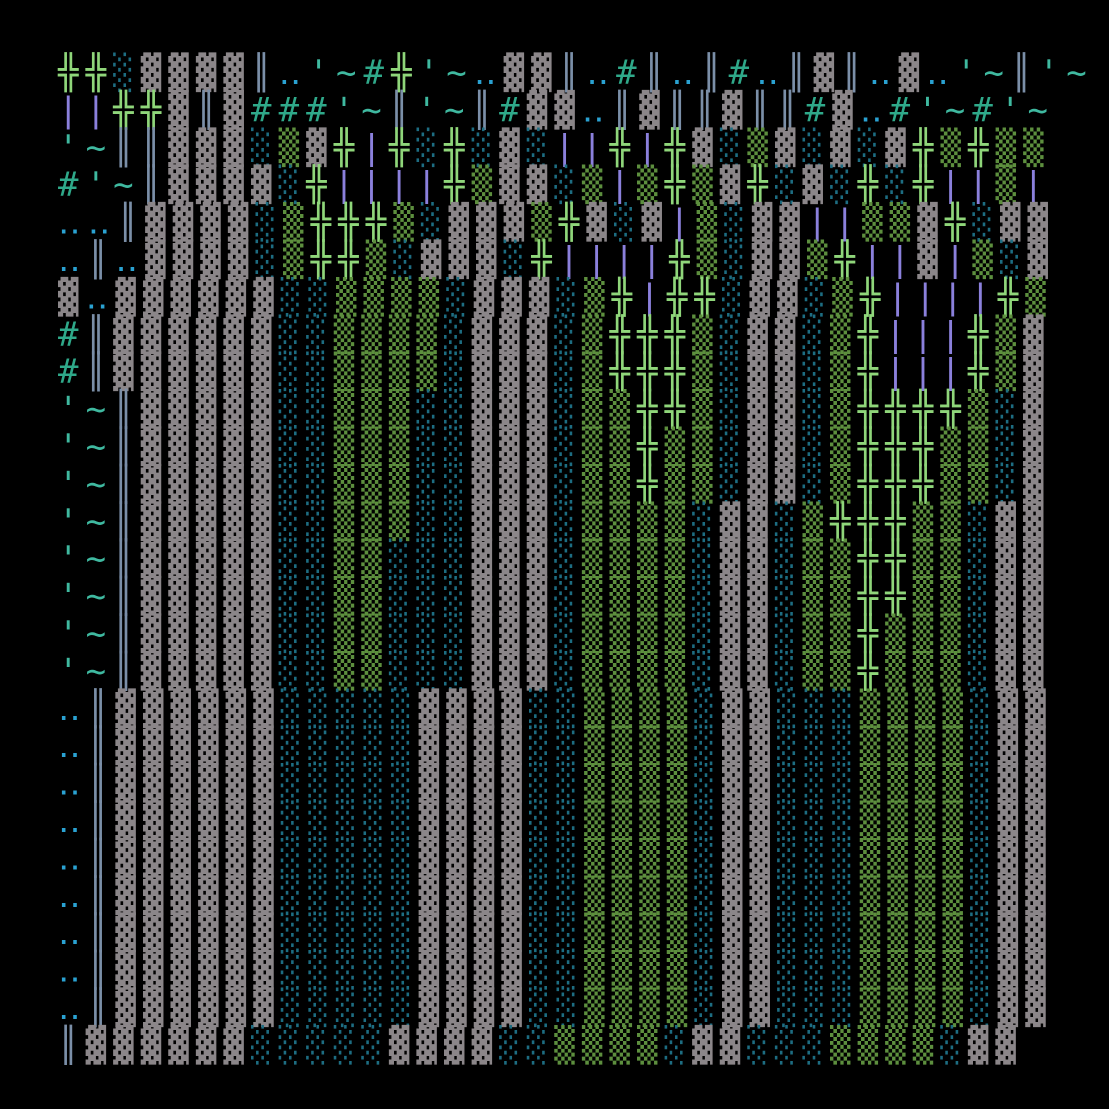 This screenshot has width=1109, height=1109. What do you see at coordinates (885, 558) in the screenshot?
I see `glyph-run: ╬╬` at bounding box center [885, 558].